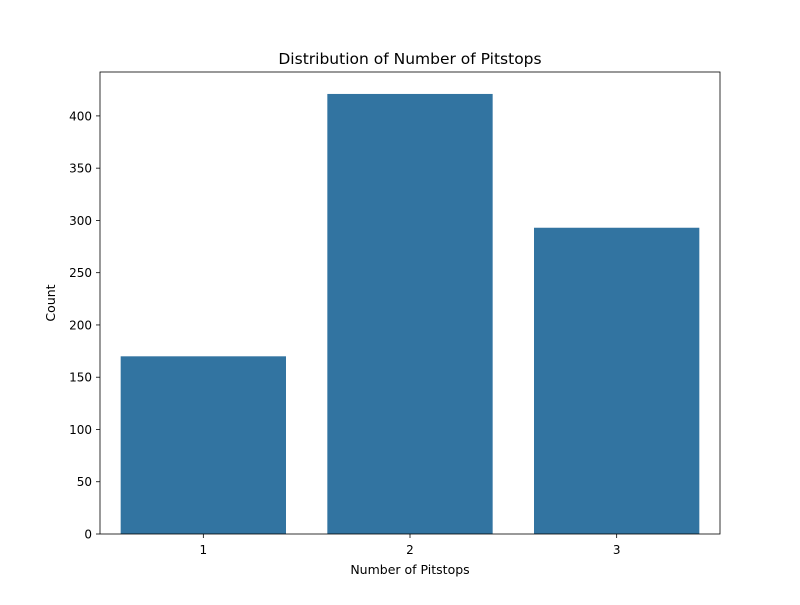 Image resolution: width=800 pixels, height=605 pixels. What do you see at coordinates (50, 302) in the screenshot?
I see `y-axis-label: Count` at bounding box center [50, 302].